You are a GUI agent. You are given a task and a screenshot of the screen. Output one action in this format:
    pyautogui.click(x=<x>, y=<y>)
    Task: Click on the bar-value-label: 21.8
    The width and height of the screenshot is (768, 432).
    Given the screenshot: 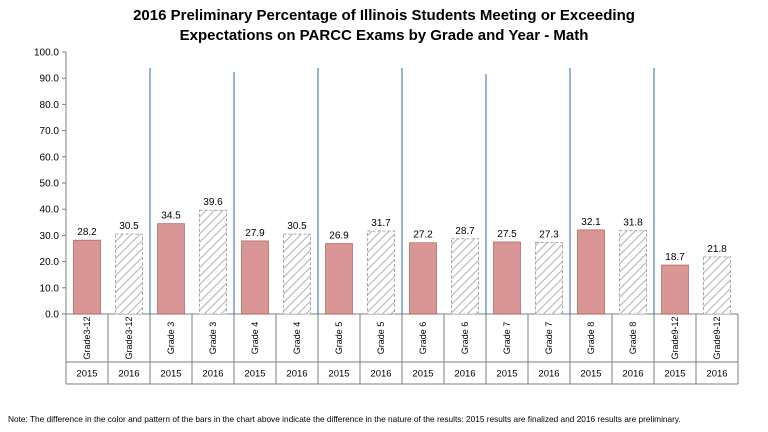 What is the action you would take?
    pyautogui.click(x=717, y=249)
    